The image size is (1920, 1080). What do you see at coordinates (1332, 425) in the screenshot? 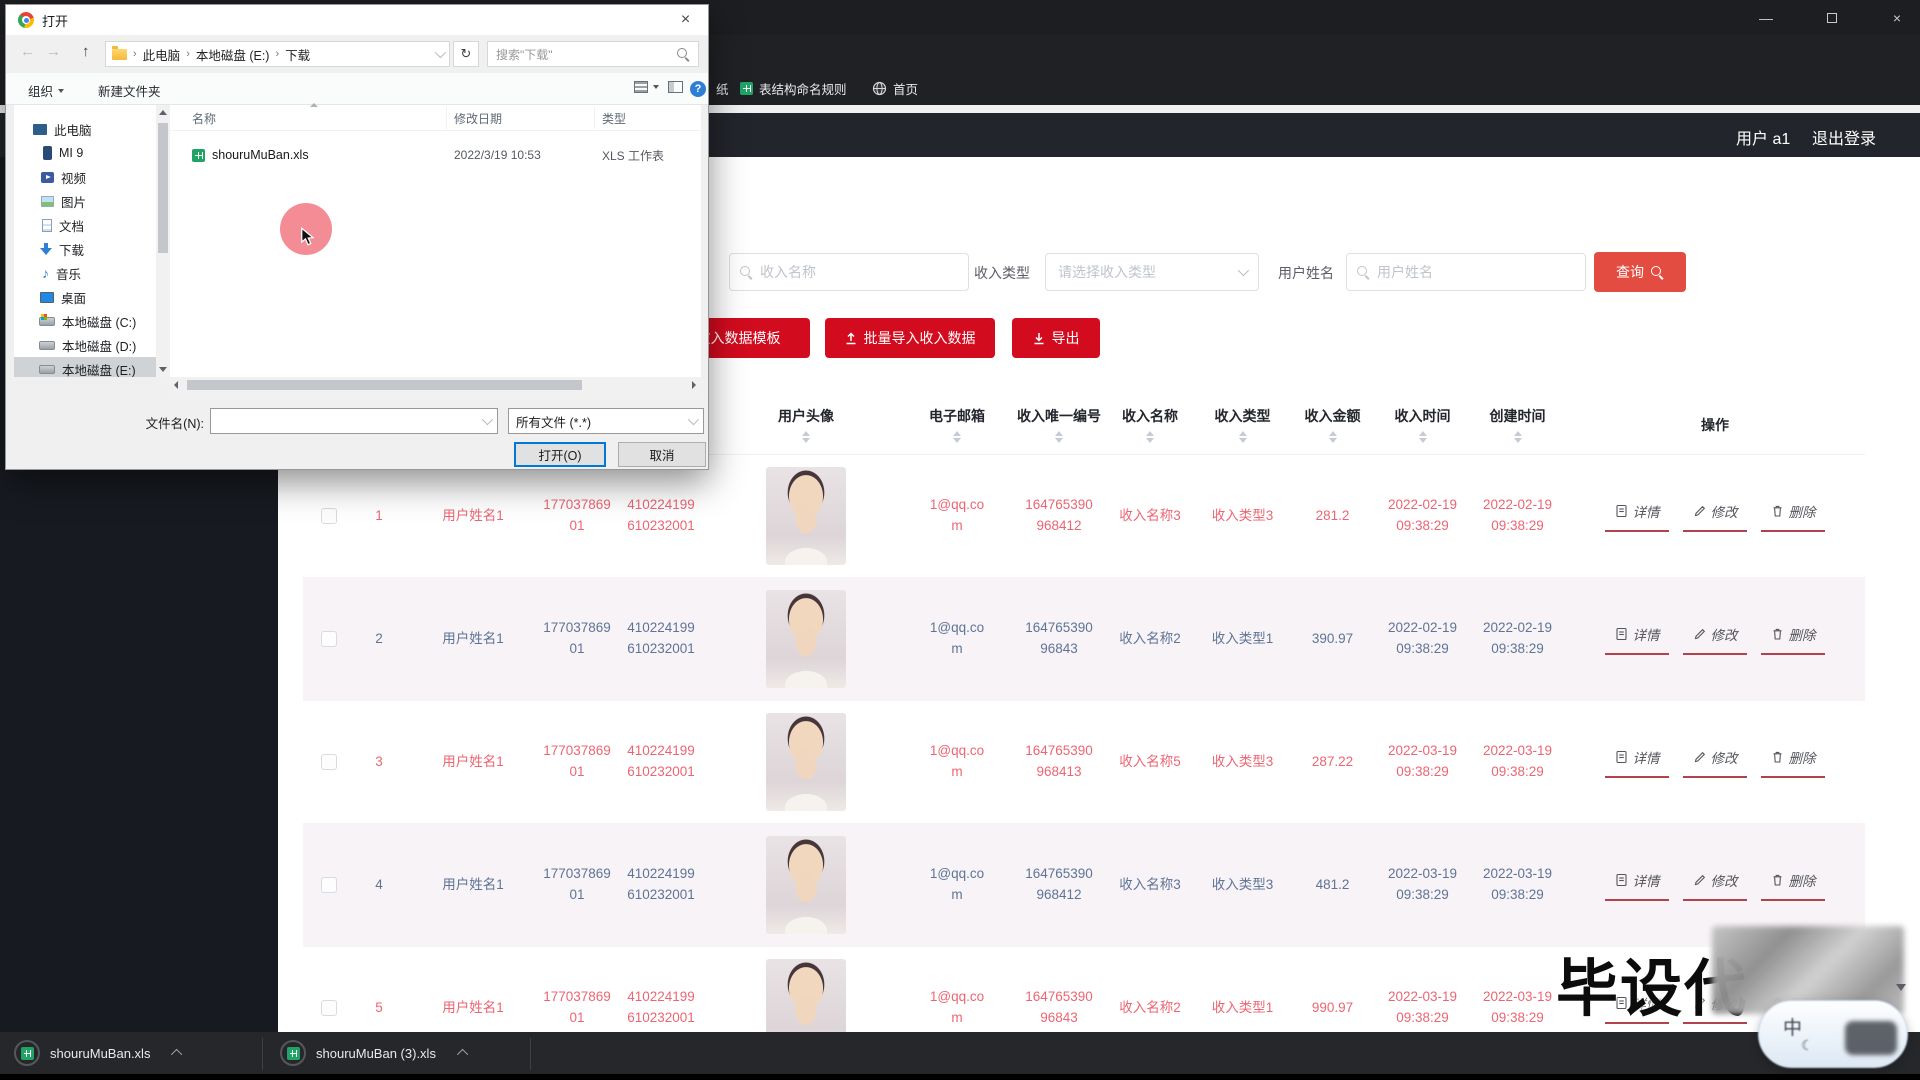
I see `header-amount-col: 收入金额` at bounding box center [1332, 425].